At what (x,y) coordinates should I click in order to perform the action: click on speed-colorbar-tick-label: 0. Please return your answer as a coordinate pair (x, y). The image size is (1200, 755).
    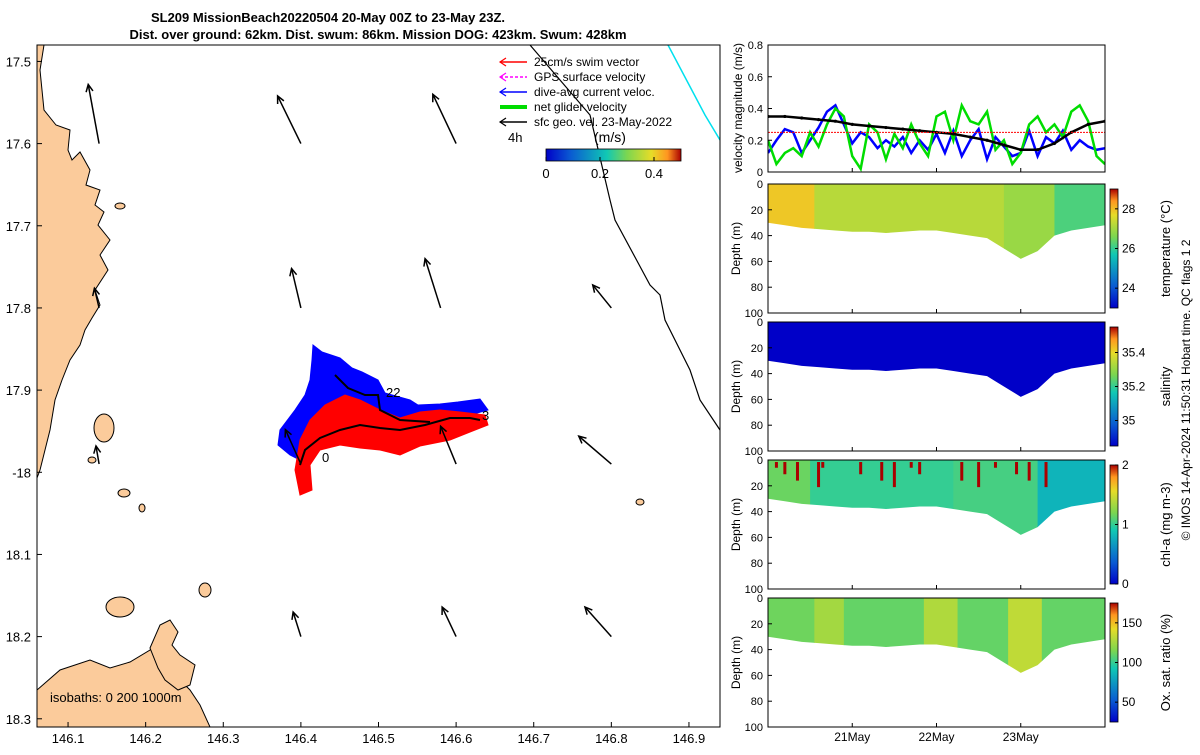
    Looking at the image, I should click on (545, 173).